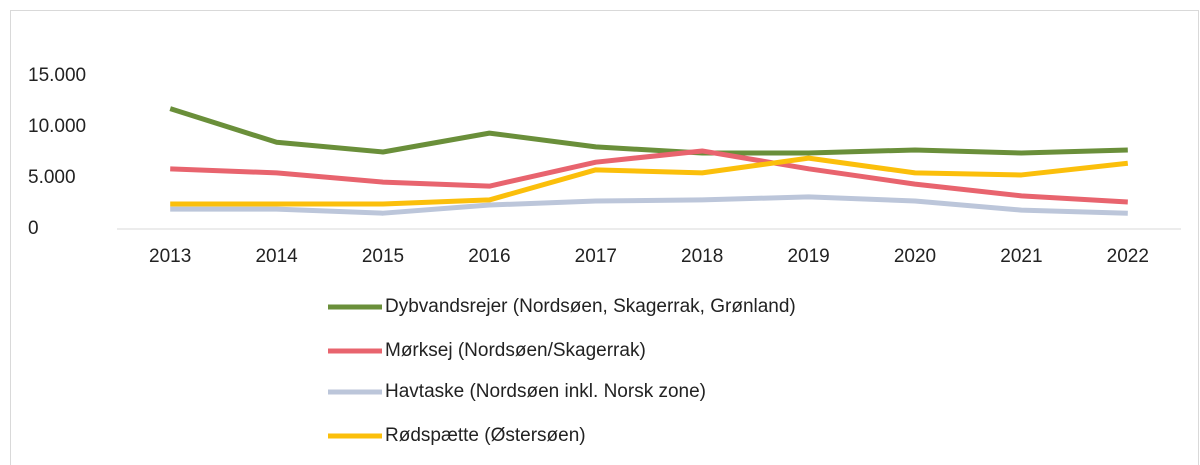  I want to click on x-tick-label: 2014, so click(276, 256).